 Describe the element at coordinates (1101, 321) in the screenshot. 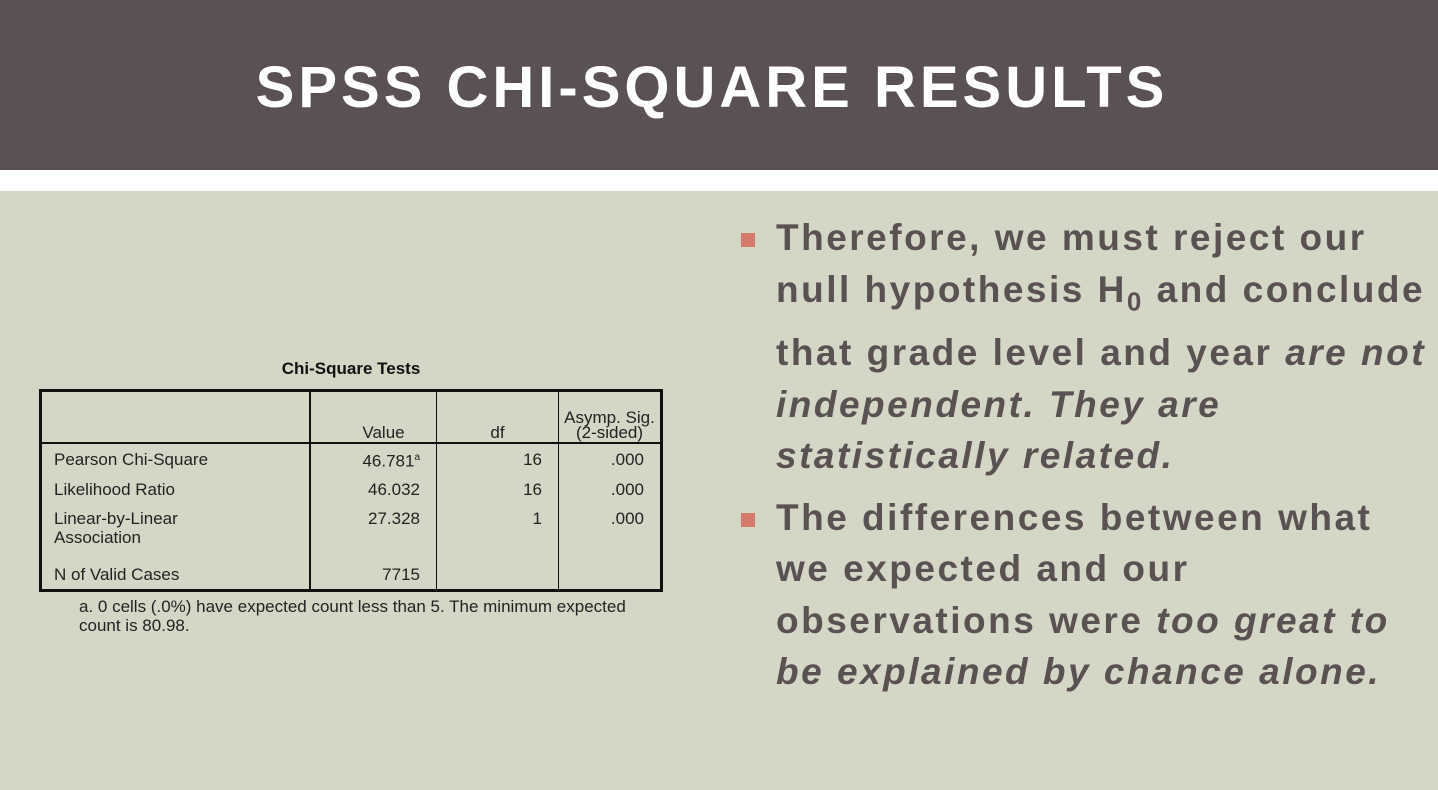

I see `bullet-text-cont: and conclude that grade level and year` at that location.